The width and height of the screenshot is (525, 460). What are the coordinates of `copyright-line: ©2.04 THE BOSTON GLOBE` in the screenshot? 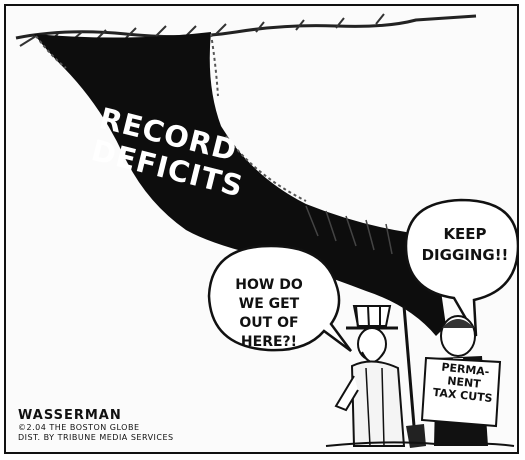 It's located at (79, 427).